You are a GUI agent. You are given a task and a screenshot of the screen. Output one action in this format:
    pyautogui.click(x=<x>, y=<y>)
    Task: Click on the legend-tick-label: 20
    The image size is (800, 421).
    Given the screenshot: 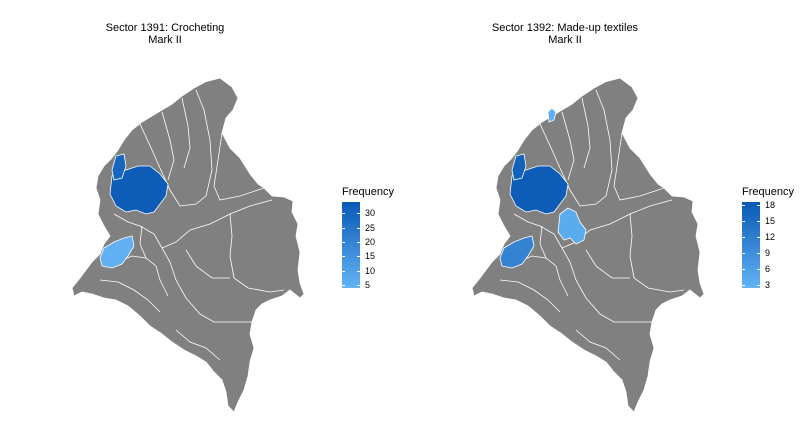 What is the action you would take?
    pyautogui.click(x=370, y=242)
    